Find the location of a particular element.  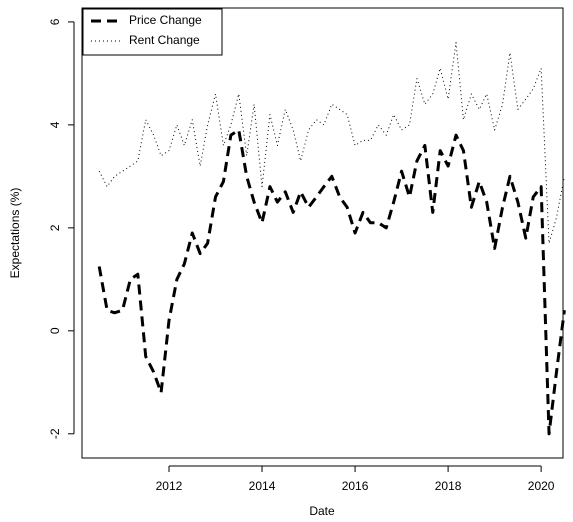

x-tick-label: 2014 is located at coordinates (262, 486).